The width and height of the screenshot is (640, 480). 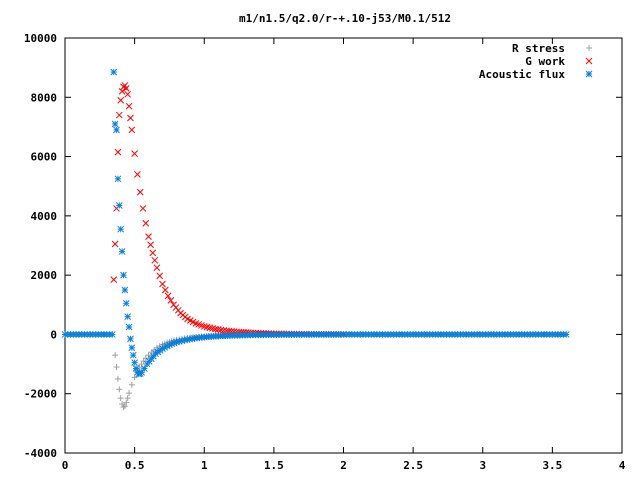 I want to click on y-tick-label: 8000, so click(x=44, y=97).